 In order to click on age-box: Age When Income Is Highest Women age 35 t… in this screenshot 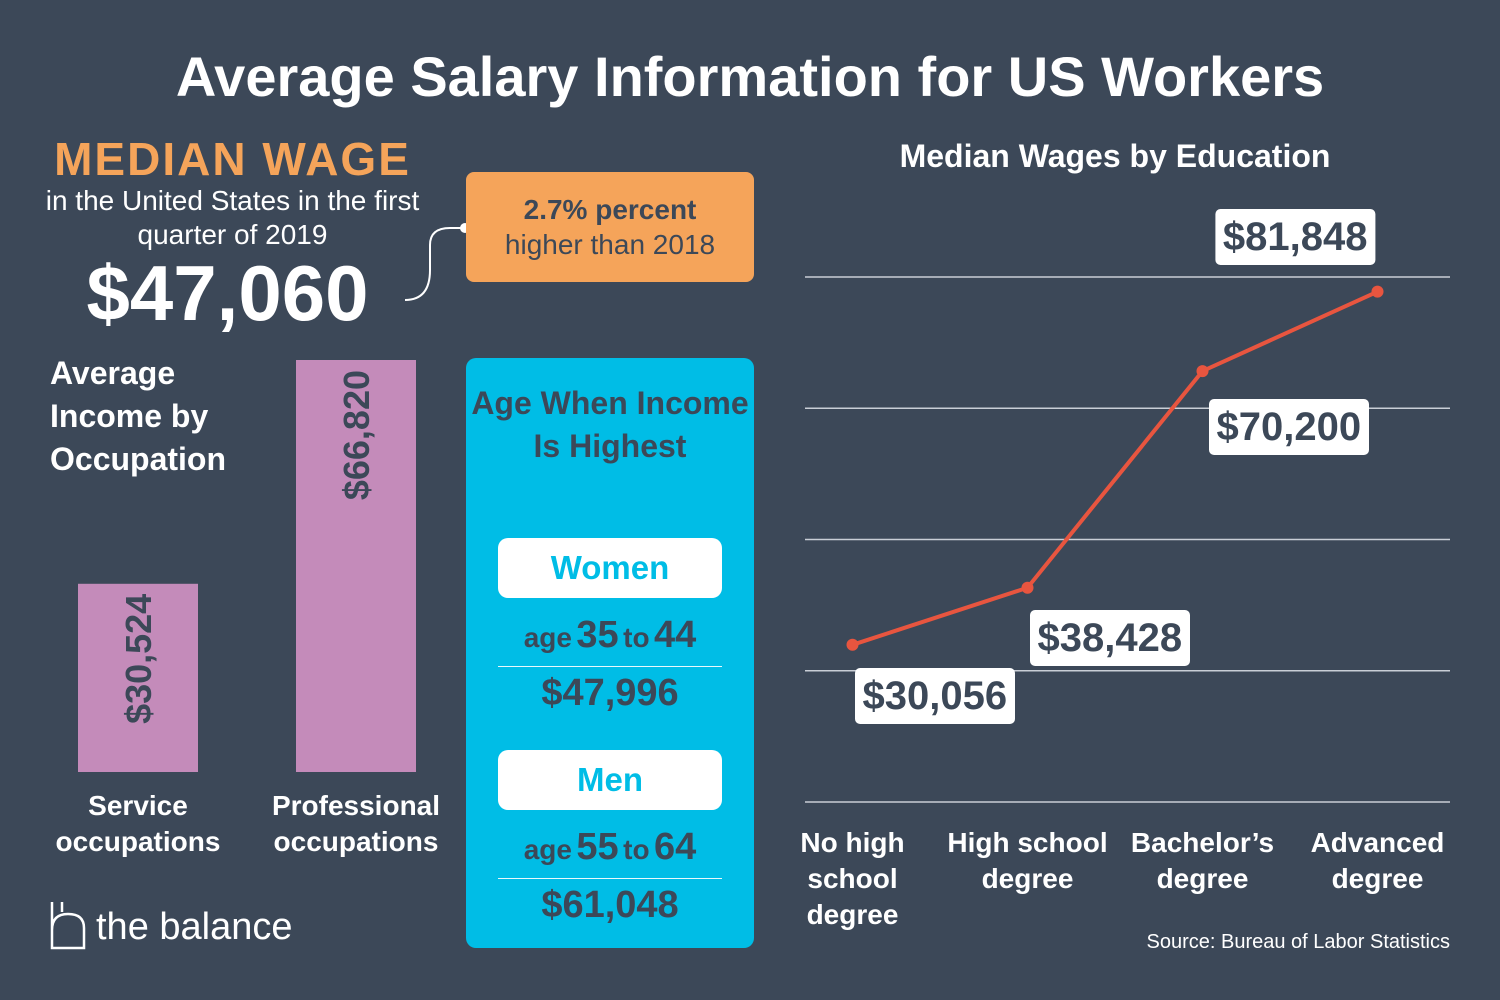, I will do `click(610, 653)`.